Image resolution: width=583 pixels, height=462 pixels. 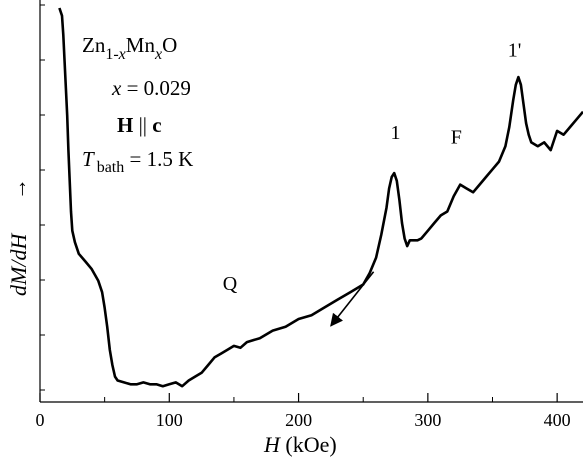 What do you see at coordinates (515, 51) in the screenshot?
I see `peak-label-1-prime: 1'` at bounding box center [515, 51].